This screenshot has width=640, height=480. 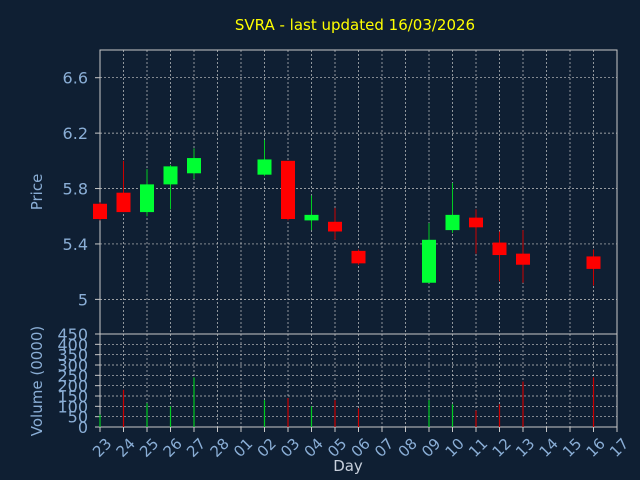 I want to click on volume-y-tick-label: 300, so click(x=72, y=365).